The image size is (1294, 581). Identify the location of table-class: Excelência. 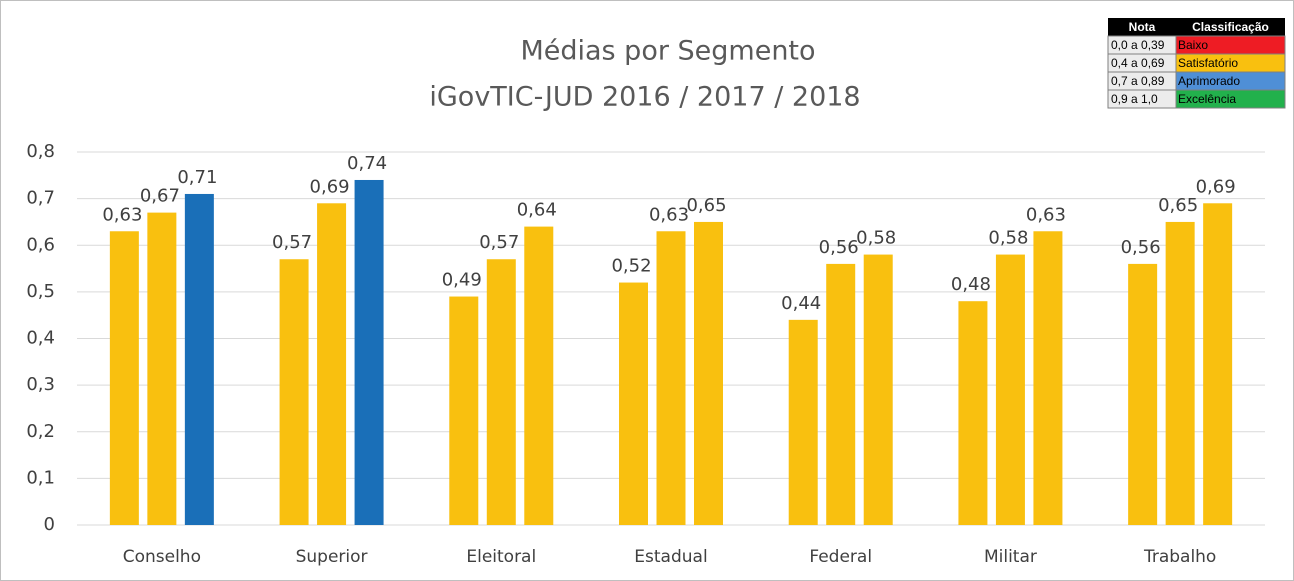
(1207, 99).